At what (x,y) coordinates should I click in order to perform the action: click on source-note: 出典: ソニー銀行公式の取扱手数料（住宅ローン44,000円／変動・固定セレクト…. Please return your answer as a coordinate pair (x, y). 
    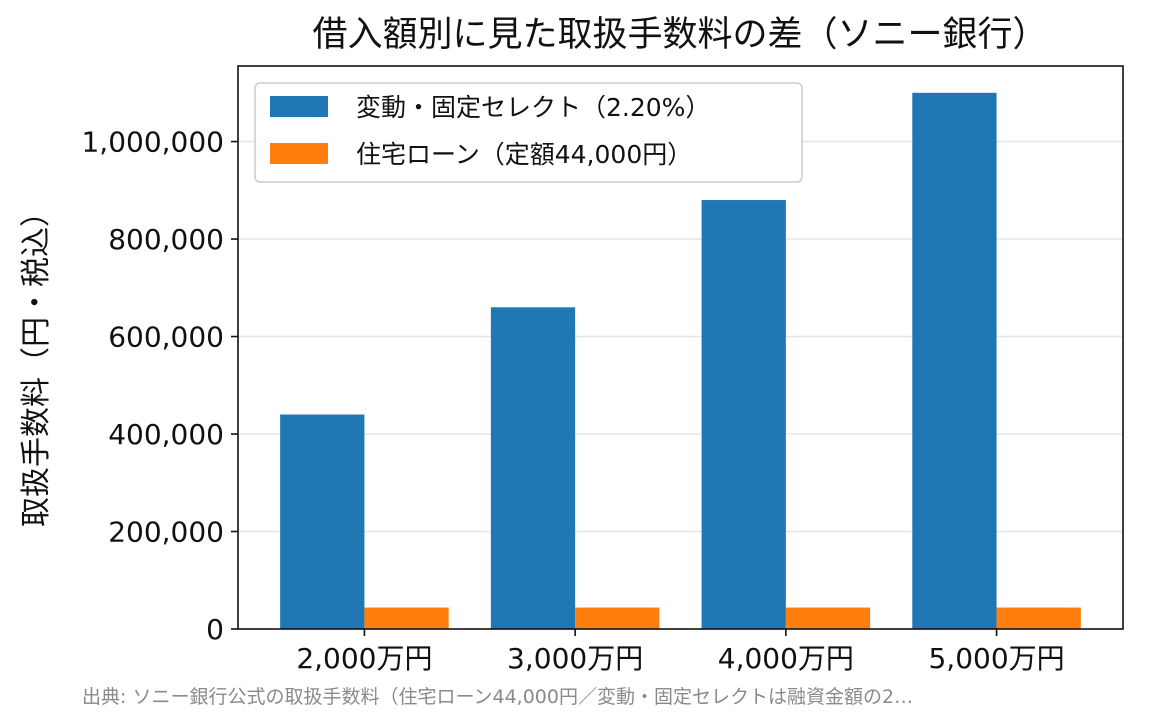
    Looking at the image, I should click on (497, 697).